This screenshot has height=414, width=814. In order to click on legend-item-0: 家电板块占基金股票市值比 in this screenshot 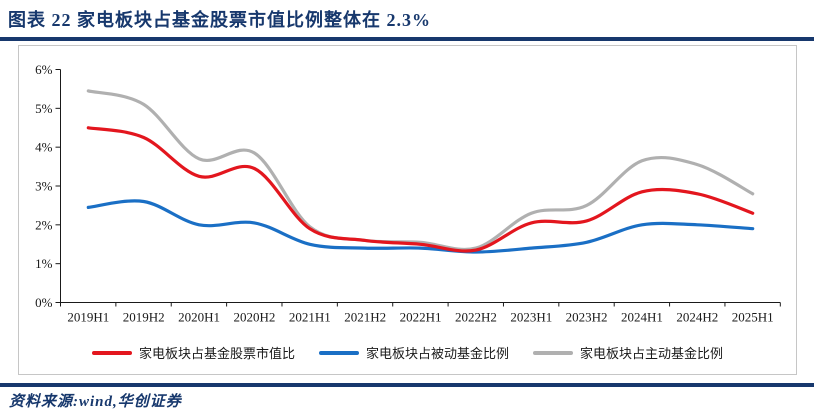, I will do `click(193, 352)`.